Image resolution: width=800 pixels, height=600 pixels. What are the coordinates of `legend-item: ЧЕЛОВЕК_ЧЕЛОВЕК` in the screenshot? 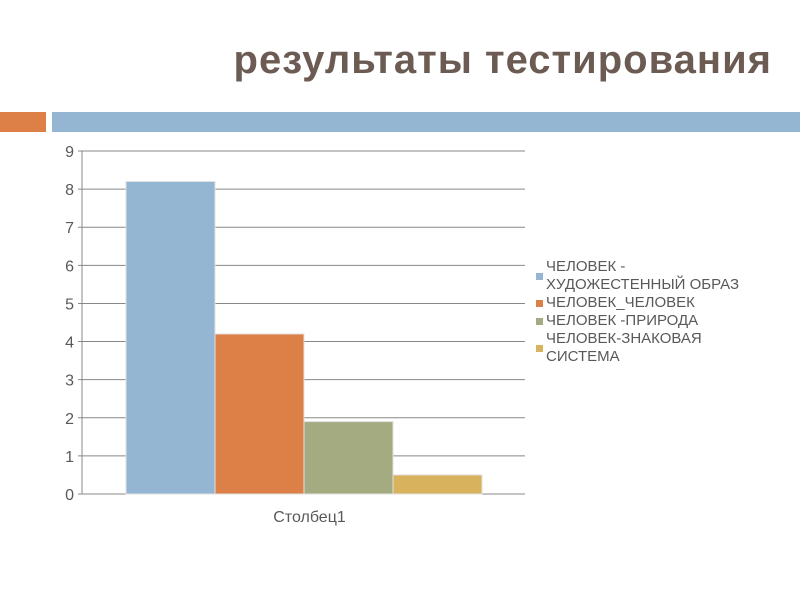 It's located at (656, 303).